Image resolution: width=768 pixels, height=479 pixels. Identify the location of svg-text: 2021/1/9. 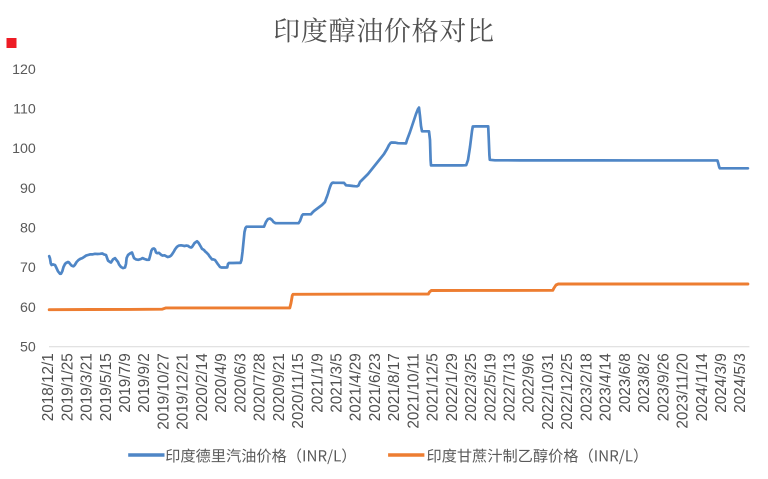
(317, 383).